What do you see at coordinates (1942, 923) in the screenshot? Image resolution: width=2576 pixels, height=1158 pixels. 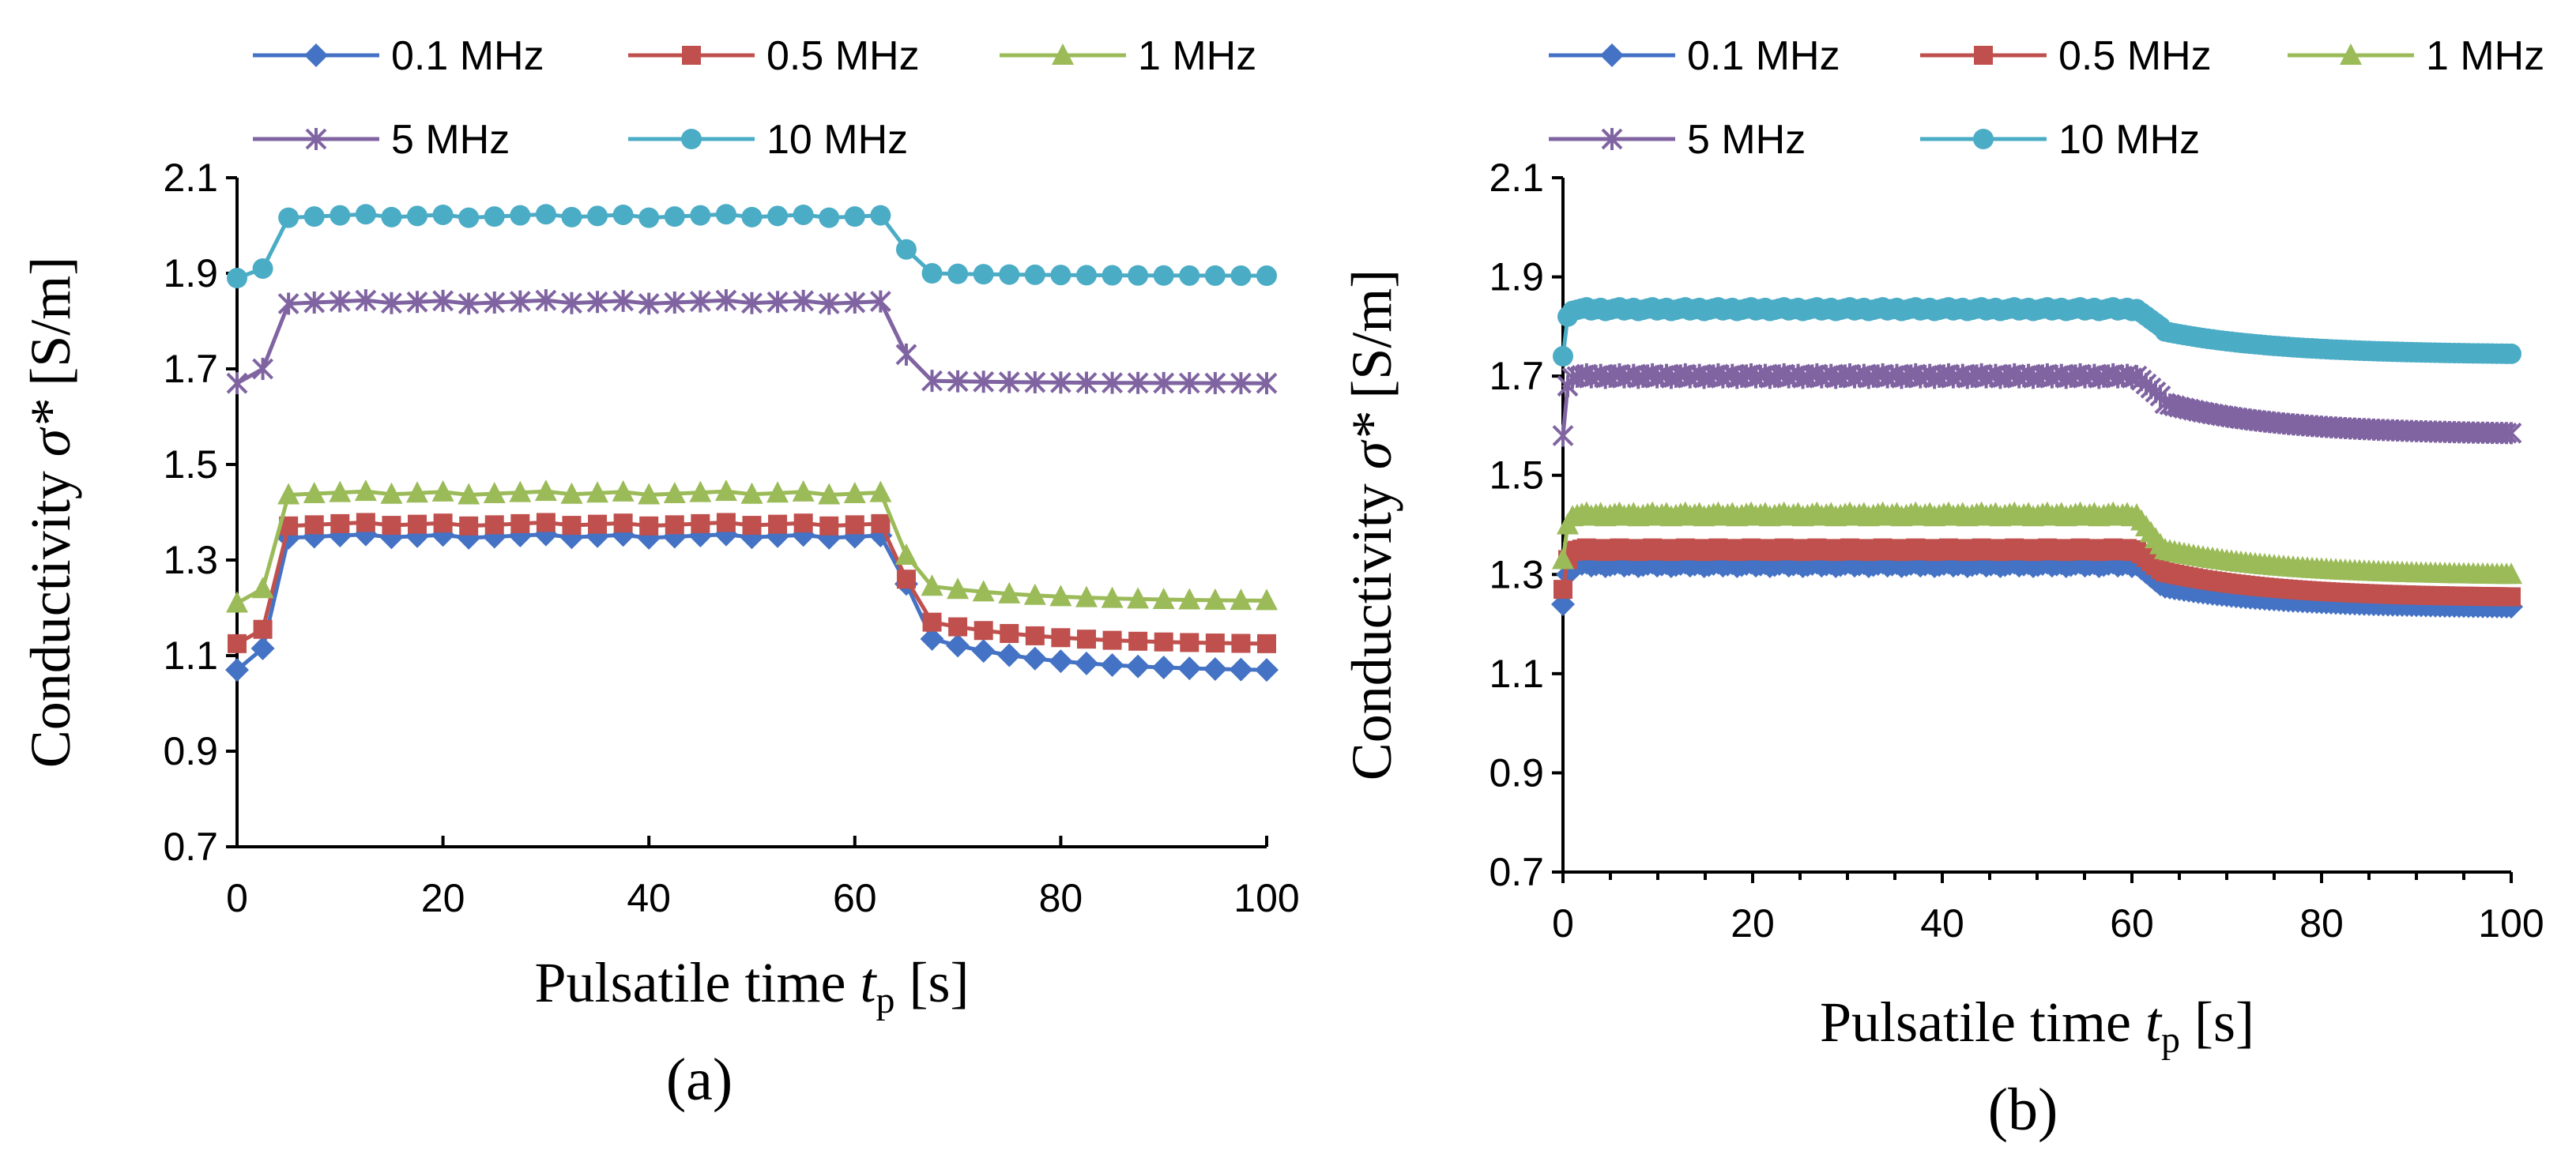 I see `x-tick-label: 40` at bounding box center [1942, 923].